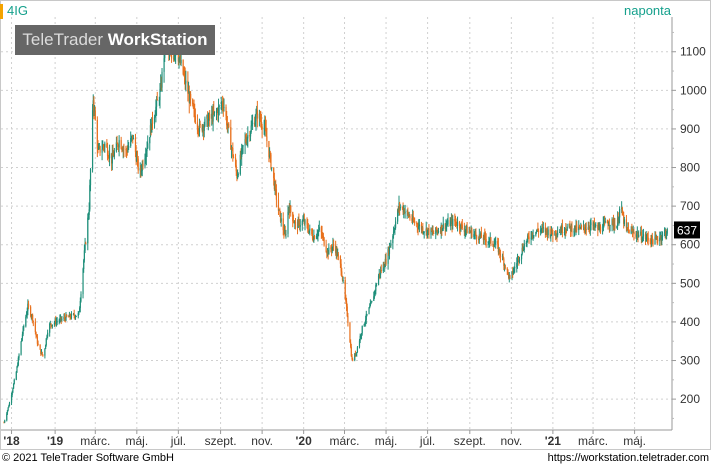  I want to click on x-tick-label: júl., so click(427, 441).